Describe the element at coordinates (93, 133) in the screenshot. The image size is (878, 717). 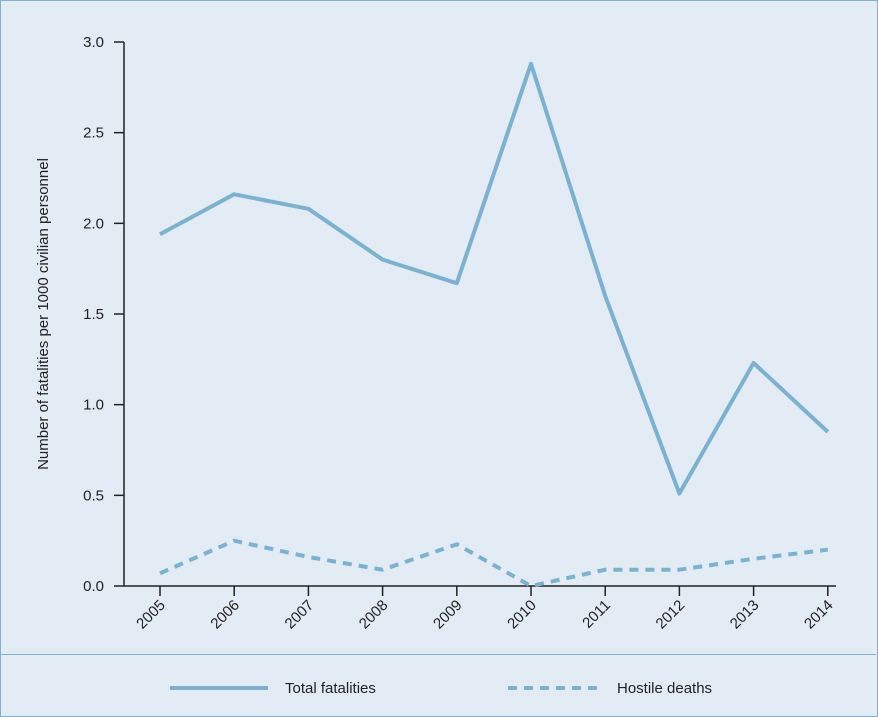
I see `y-tick-label: 2.5` at that location.